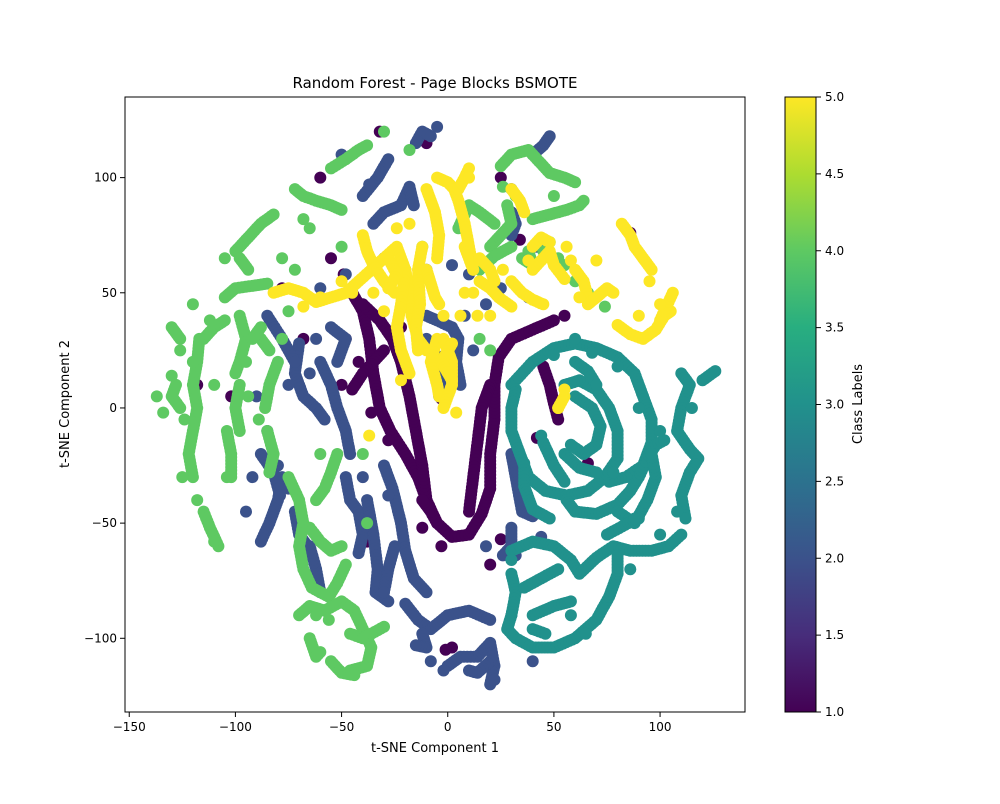 The height and width of the screenshot is (804, 1000). Describe the element at coordinates (553, 727) in the screenshot. I see `x-tick-label: 50` at that location.